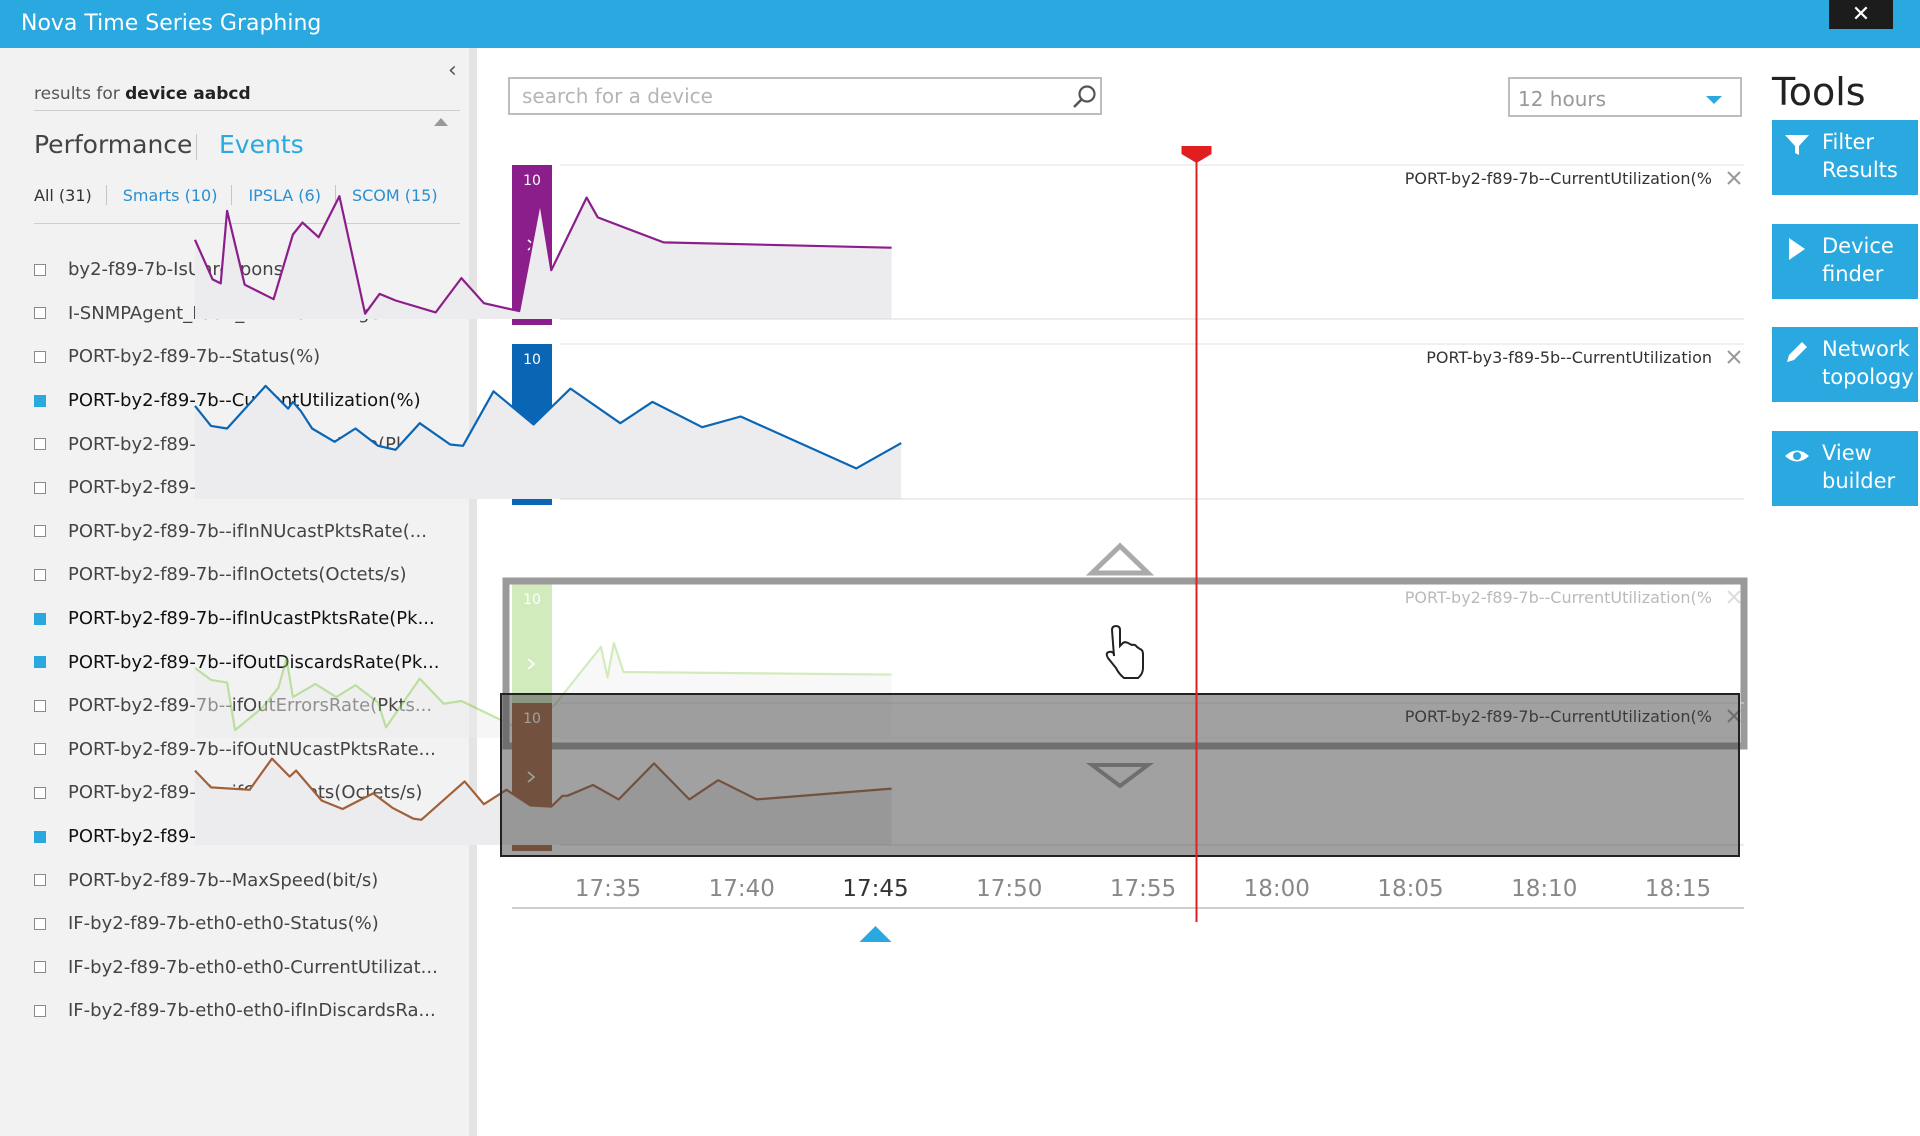 Image resolution: width=1920 pixels, height=1136 pixels. What do you see at coordinates (1858, 260) in the screenshot?
I see `tool-label: Device finder` at bounding box center [1858, 260].